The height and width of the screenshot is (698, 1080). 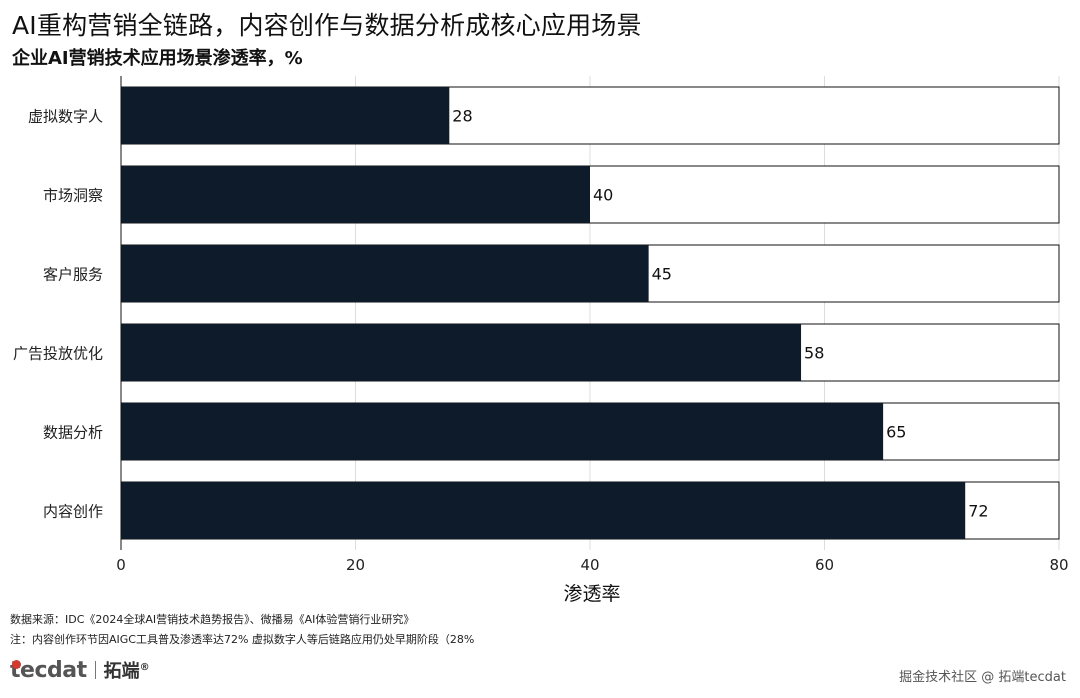 I want to click on category-label: 内容创作, so click(x=73, y=512).